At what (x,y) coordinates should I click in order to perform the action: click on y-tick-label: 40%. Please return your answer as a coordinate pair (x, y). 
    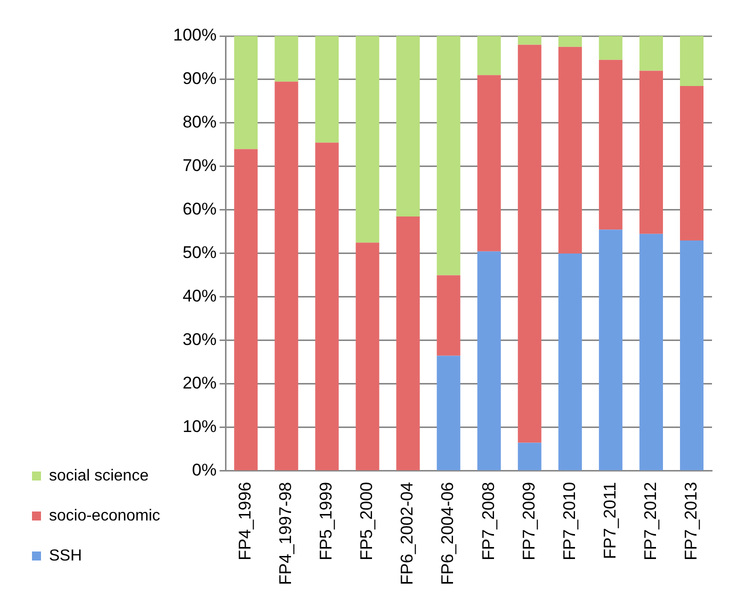
    Looking at the image, I should click on (199, 296).